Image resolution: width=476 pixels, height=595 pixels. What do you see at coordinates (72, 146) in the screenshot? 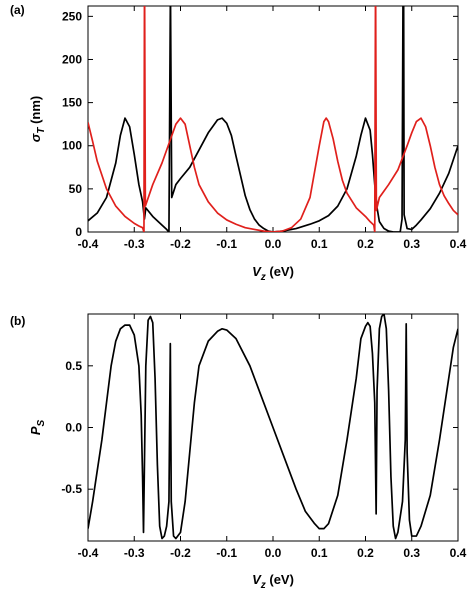
I see `y-tick-label: 100` at bounding box center [72, 146].